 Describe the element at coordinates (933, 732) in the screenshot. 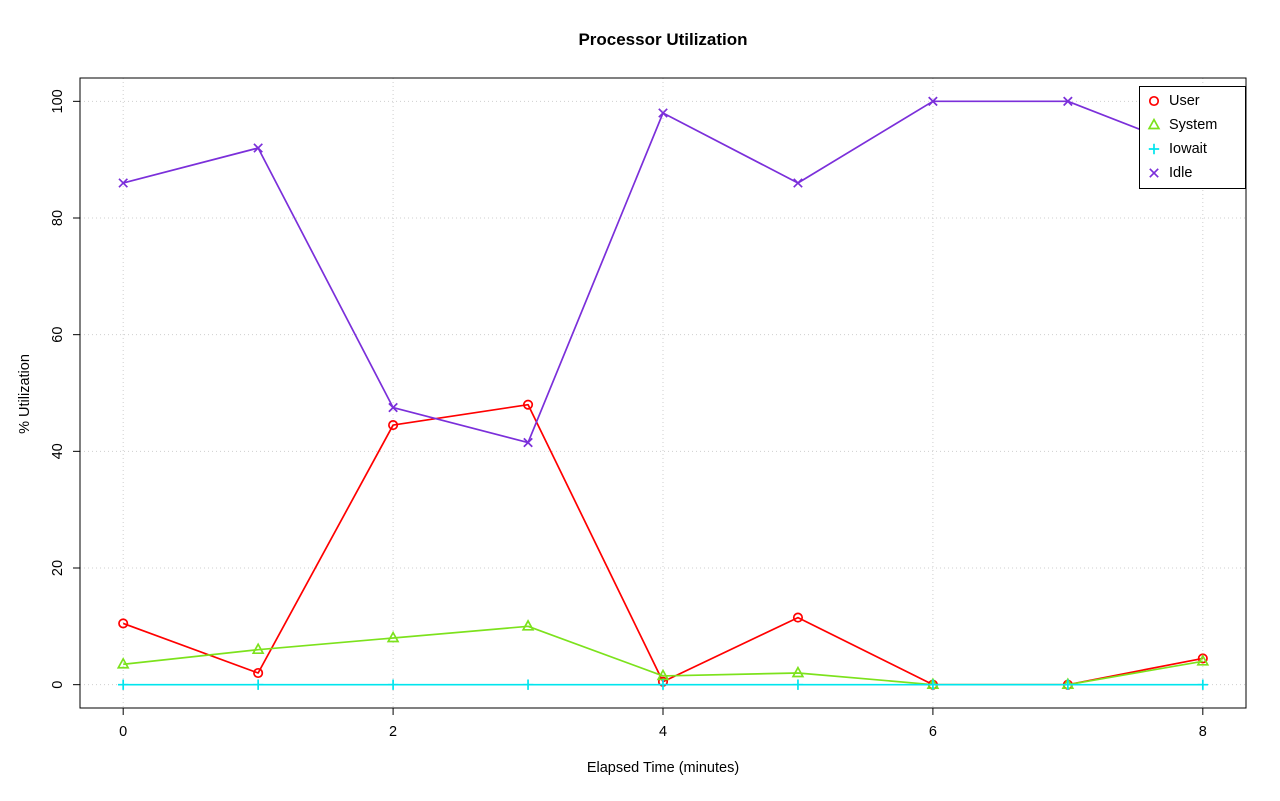

I see `x-tick-label: 6` at that location.